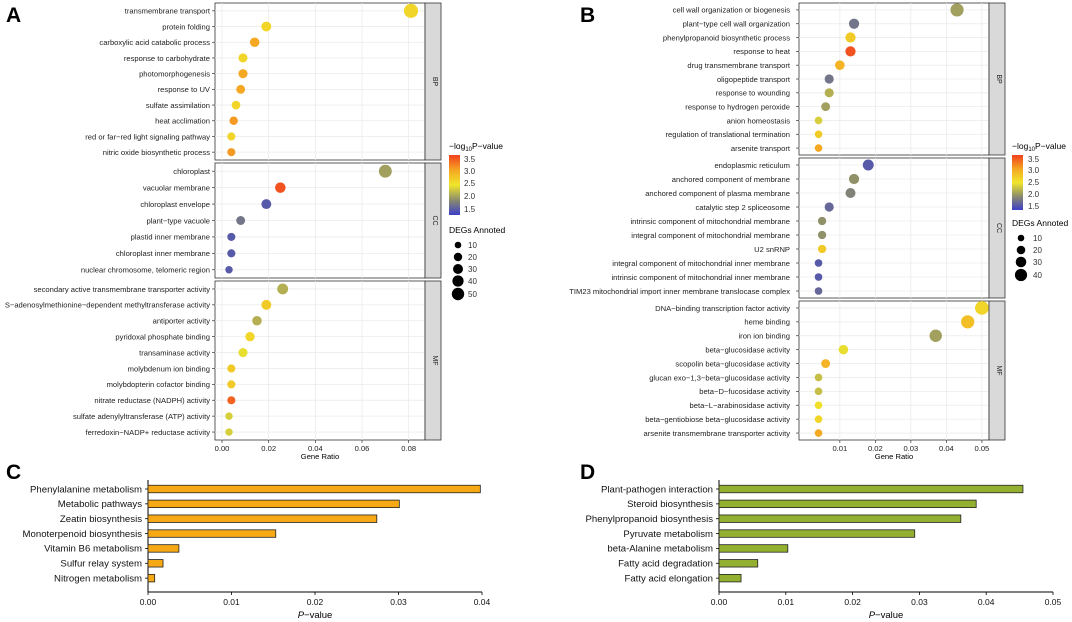 The height and width of the screenshot is (622, 1072). What do you see at coordinates (472, 281) in the screenshot?
I see `legend-a-size-label: 40` at bounding box center [472, 281].